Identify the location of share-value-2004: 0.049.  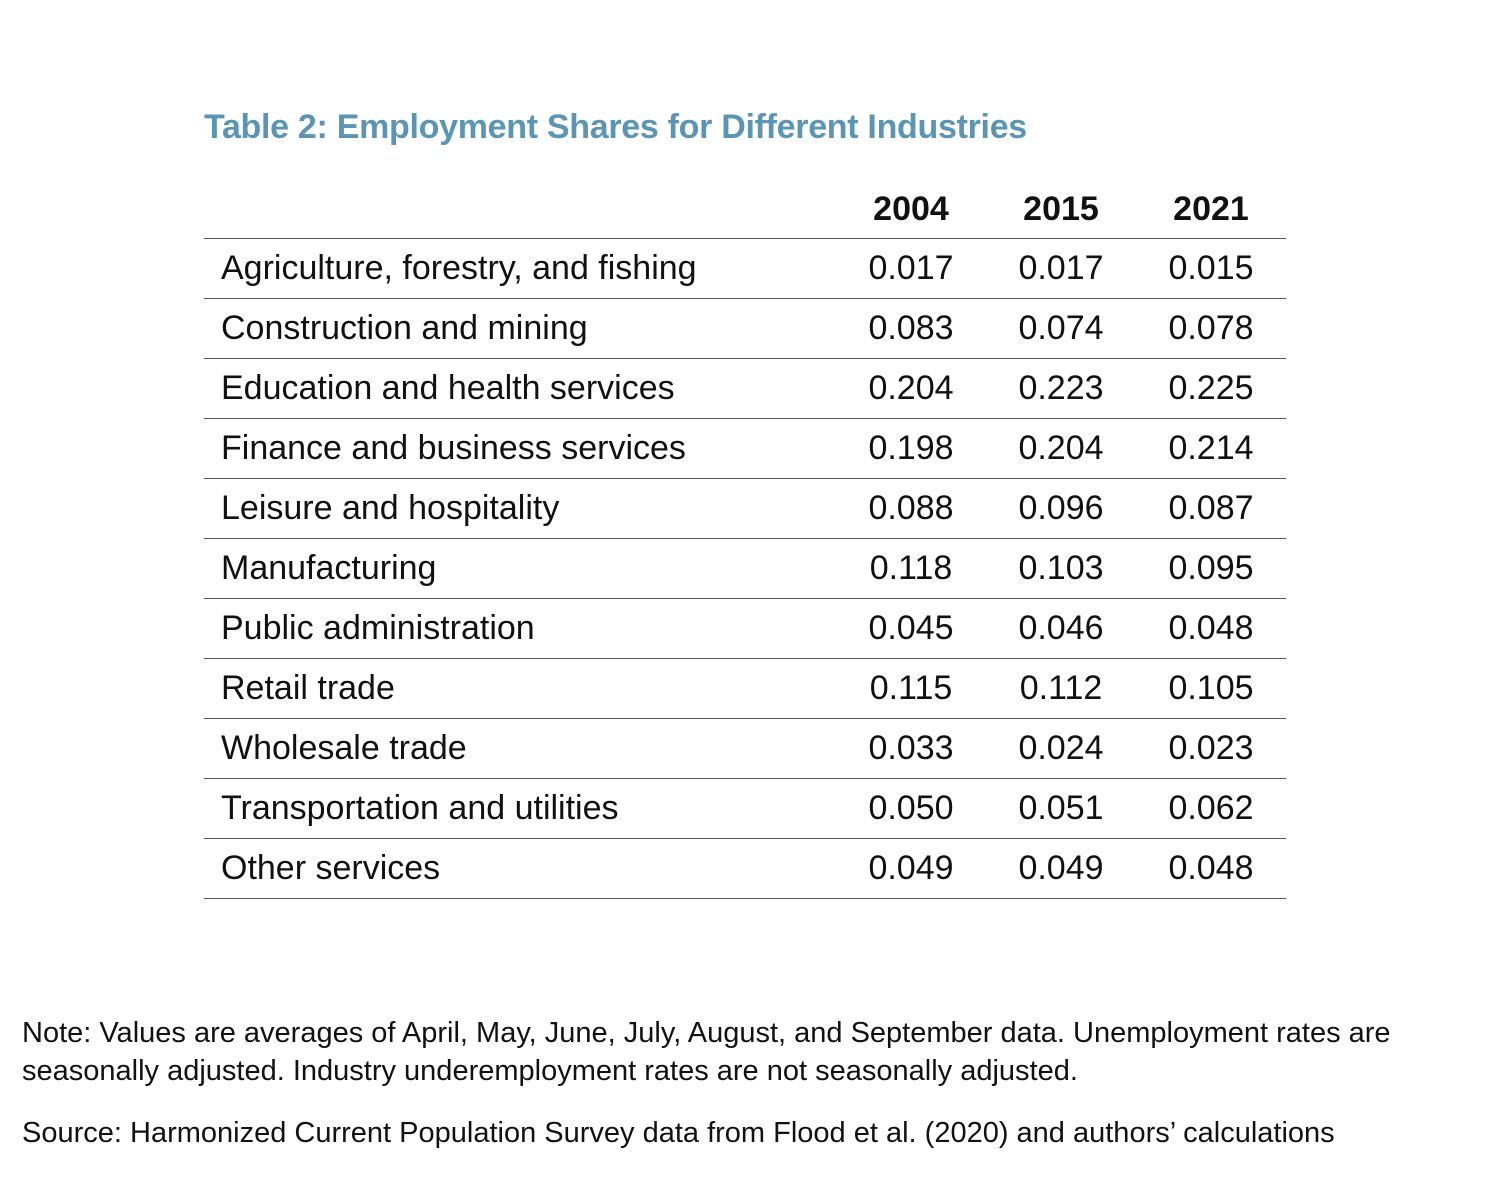
(911, 868).